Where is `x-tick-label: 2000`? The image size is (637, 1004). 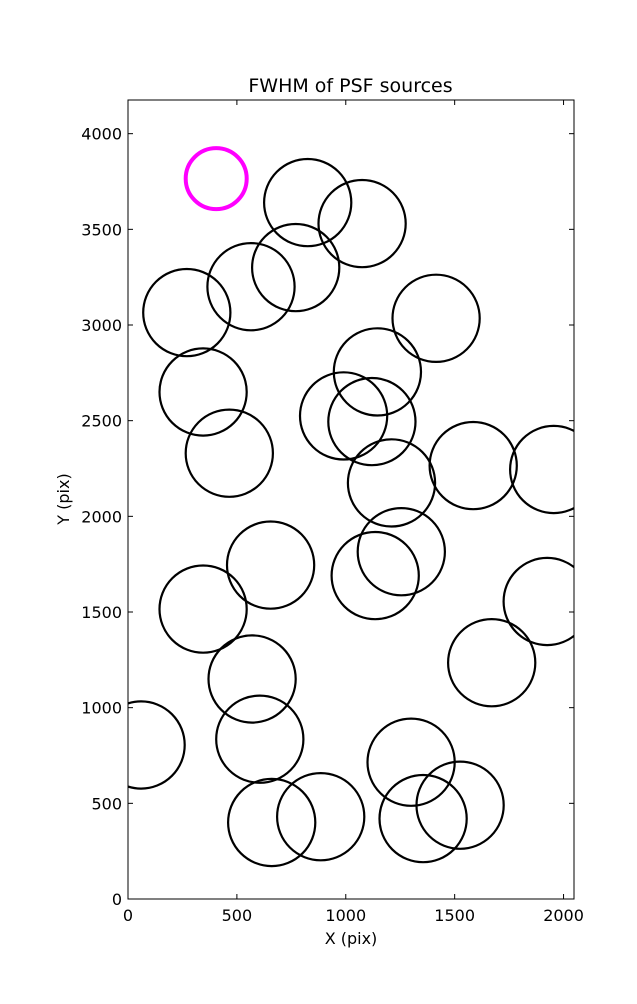 x-tick-label: 2000 is located at coordinates (563, 915).